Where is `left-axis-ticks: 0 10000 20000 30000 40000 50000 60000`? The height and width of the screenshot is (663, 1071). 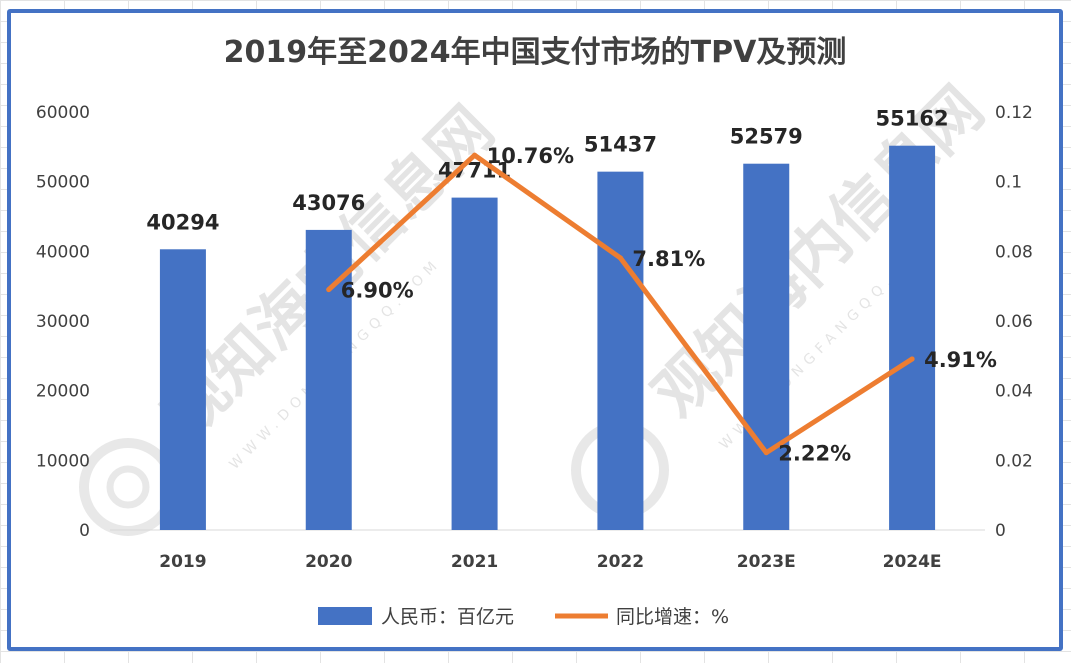 left-axis-ticks: 0 10000 20000 30000 40000 50000 60000 is located at coordinates (63, 322).